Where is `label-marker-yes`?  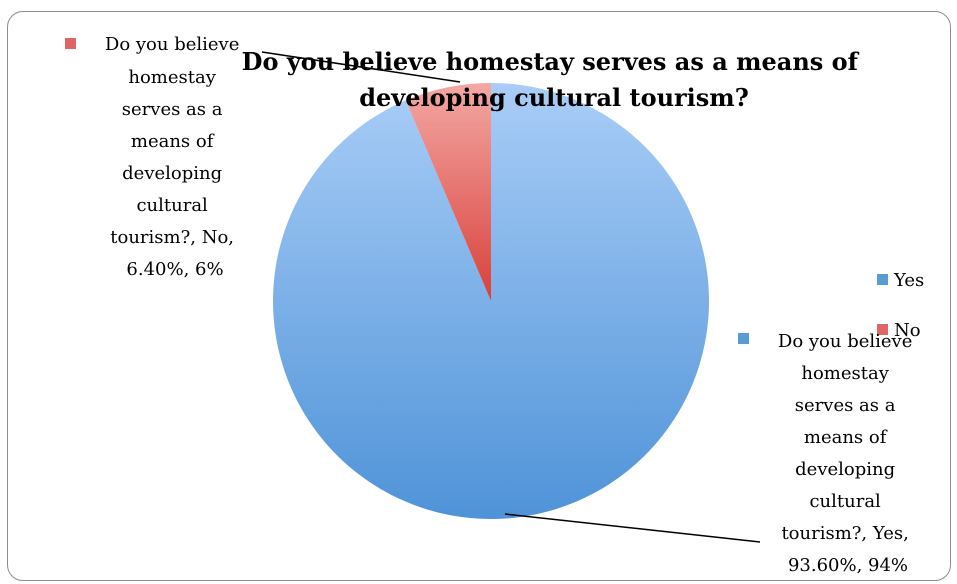
label-marker-yes is located at coordinates (743, 338).